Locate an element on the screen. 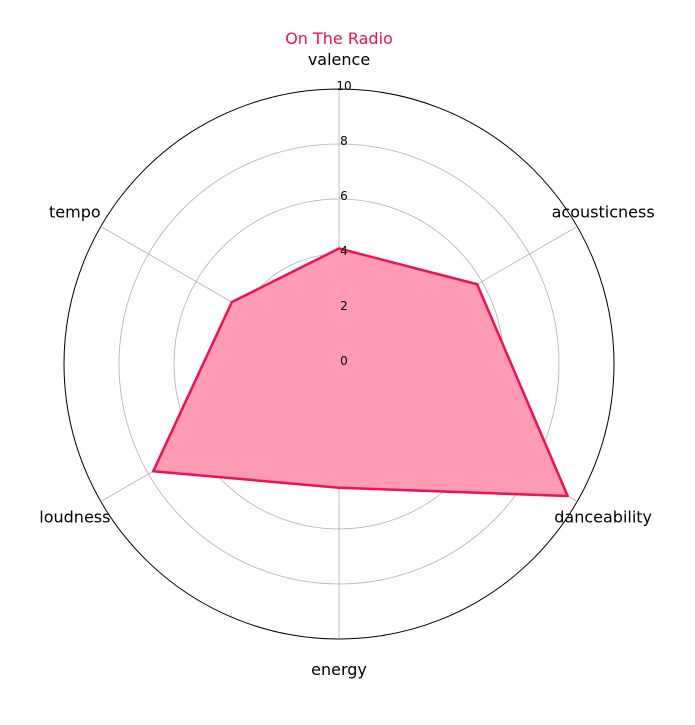  tick-label-2: 2 is located at coordinates (344, 306).